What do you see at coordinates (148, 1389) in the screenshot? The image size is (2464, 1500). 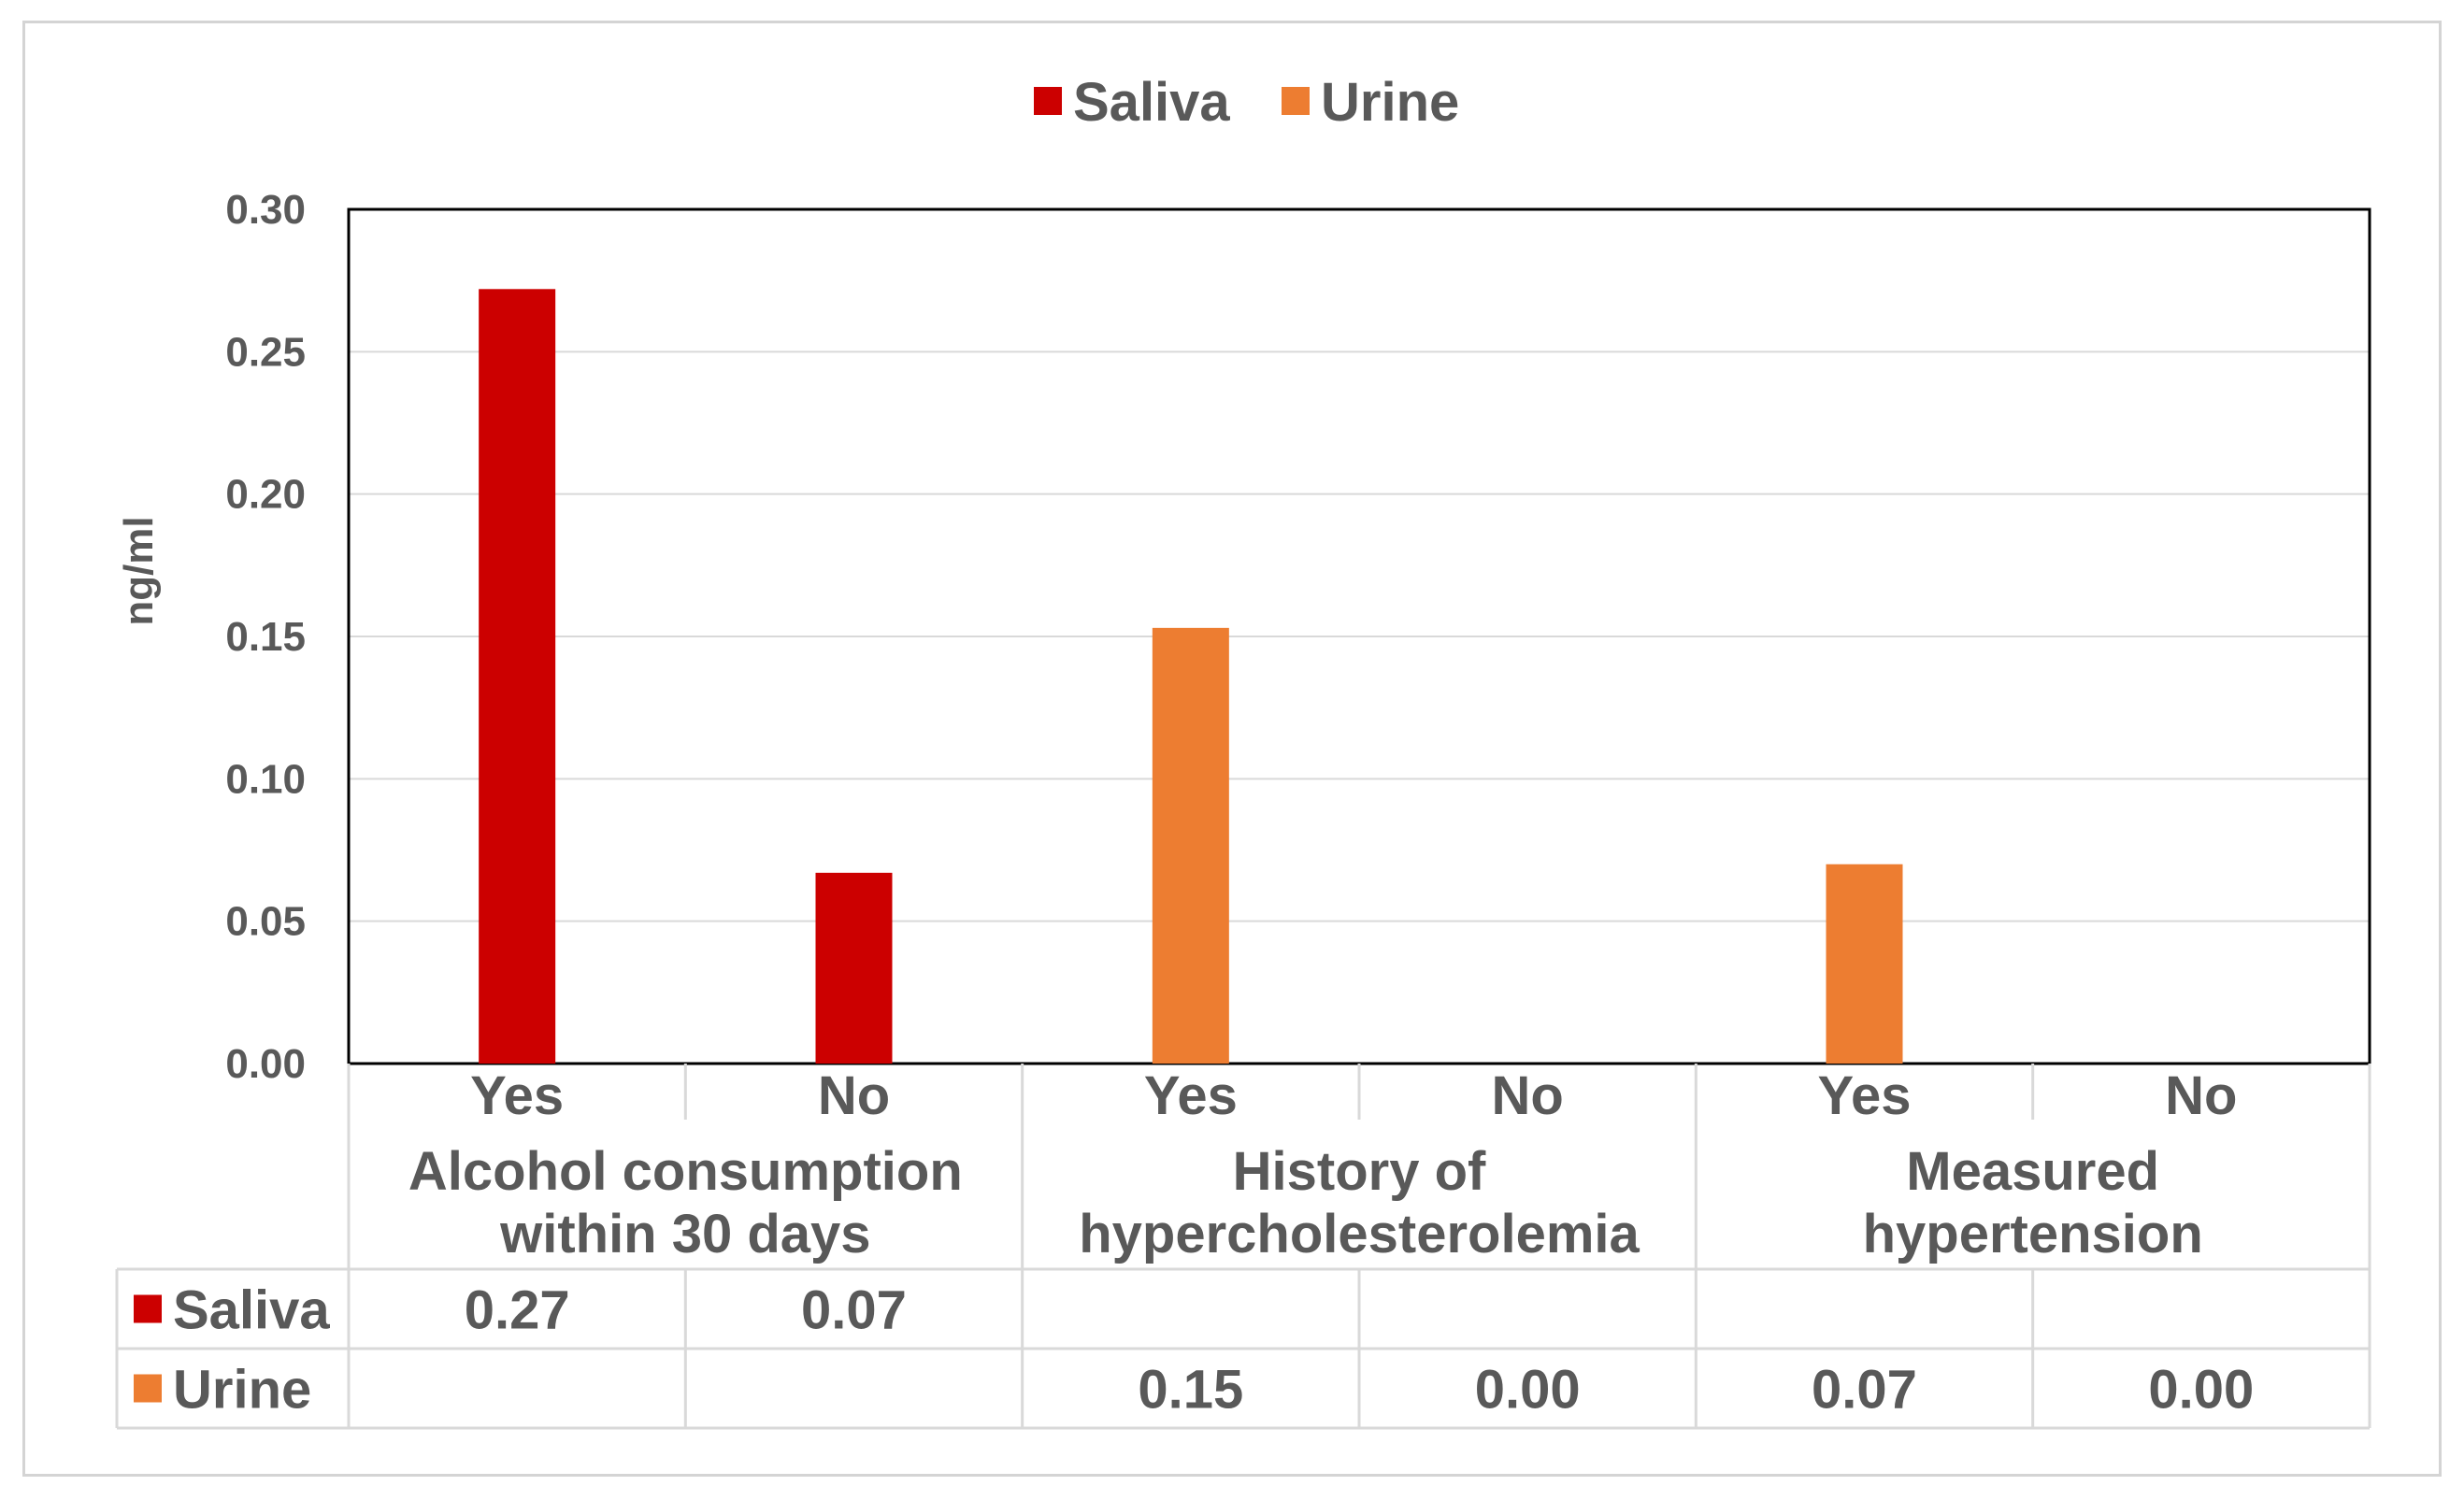 I see `table-swatch-urine` at bounding box center [148, 1389].